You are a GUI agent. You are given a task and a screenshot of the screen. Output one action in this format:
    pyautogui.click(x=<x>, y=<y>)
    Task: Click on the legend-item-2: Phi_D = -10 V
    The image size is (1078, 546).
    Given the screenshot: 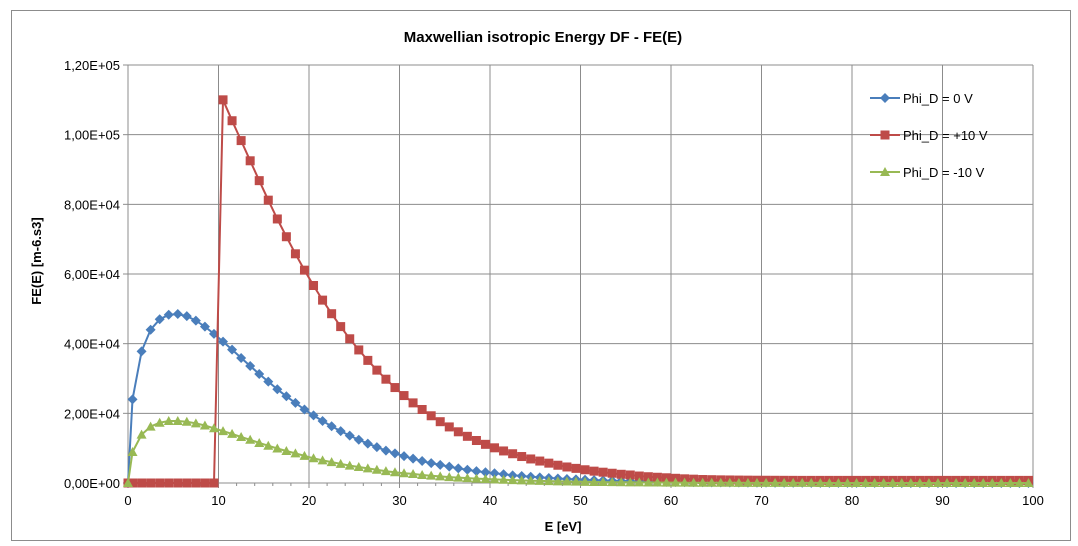 What is the action you would take?
    pyautogui.click(x=927, y=172)
    